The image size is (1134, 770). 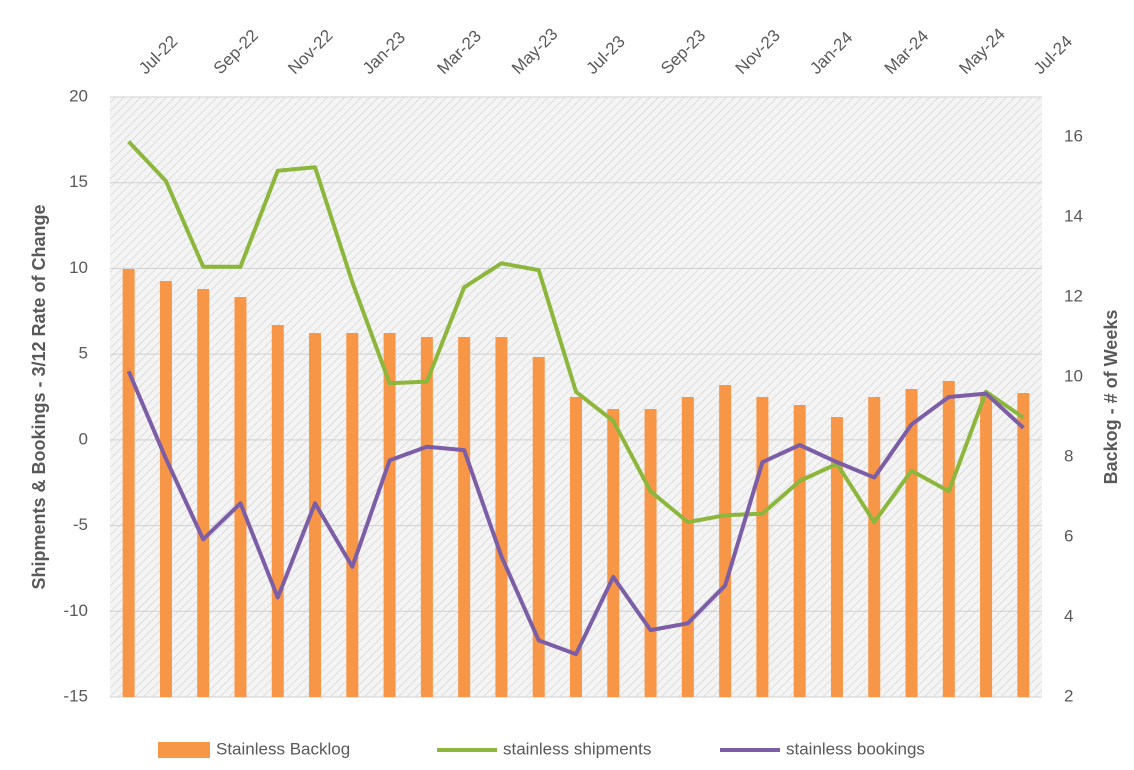 What do you see at coordinates (855, 748) in the screenshot?
I see `legend-label: stainless bookings` at bounding box center [855, 748].